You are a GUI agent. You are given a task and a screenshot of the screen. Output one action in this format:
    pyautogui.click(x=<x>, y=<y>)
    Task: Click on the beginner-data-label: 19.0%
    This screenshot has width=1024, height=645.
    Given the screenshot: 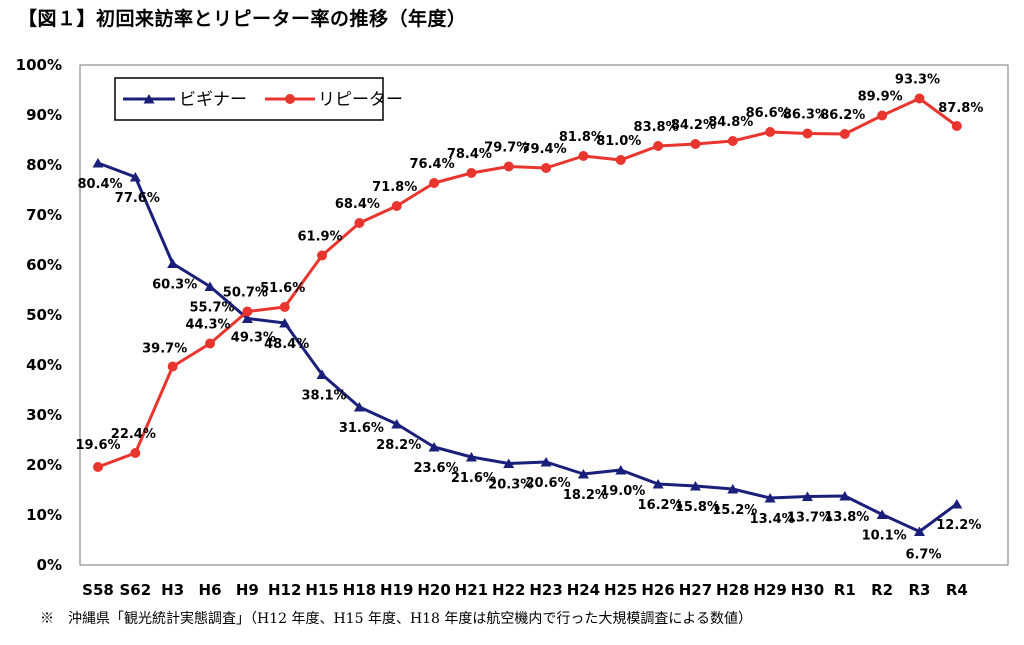 What is the action you would take?
    pyautogui.click(x=622, y=491)
    